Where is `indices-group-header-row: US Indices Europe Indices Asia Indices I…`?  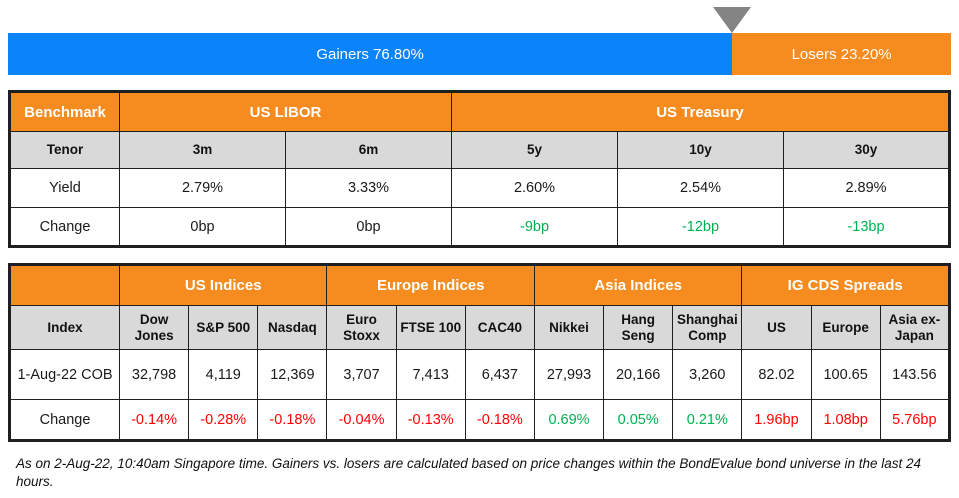
indices-group-header-row: US Indices Europe Indices Asia Indices I… is located at coordinates (479, 285).